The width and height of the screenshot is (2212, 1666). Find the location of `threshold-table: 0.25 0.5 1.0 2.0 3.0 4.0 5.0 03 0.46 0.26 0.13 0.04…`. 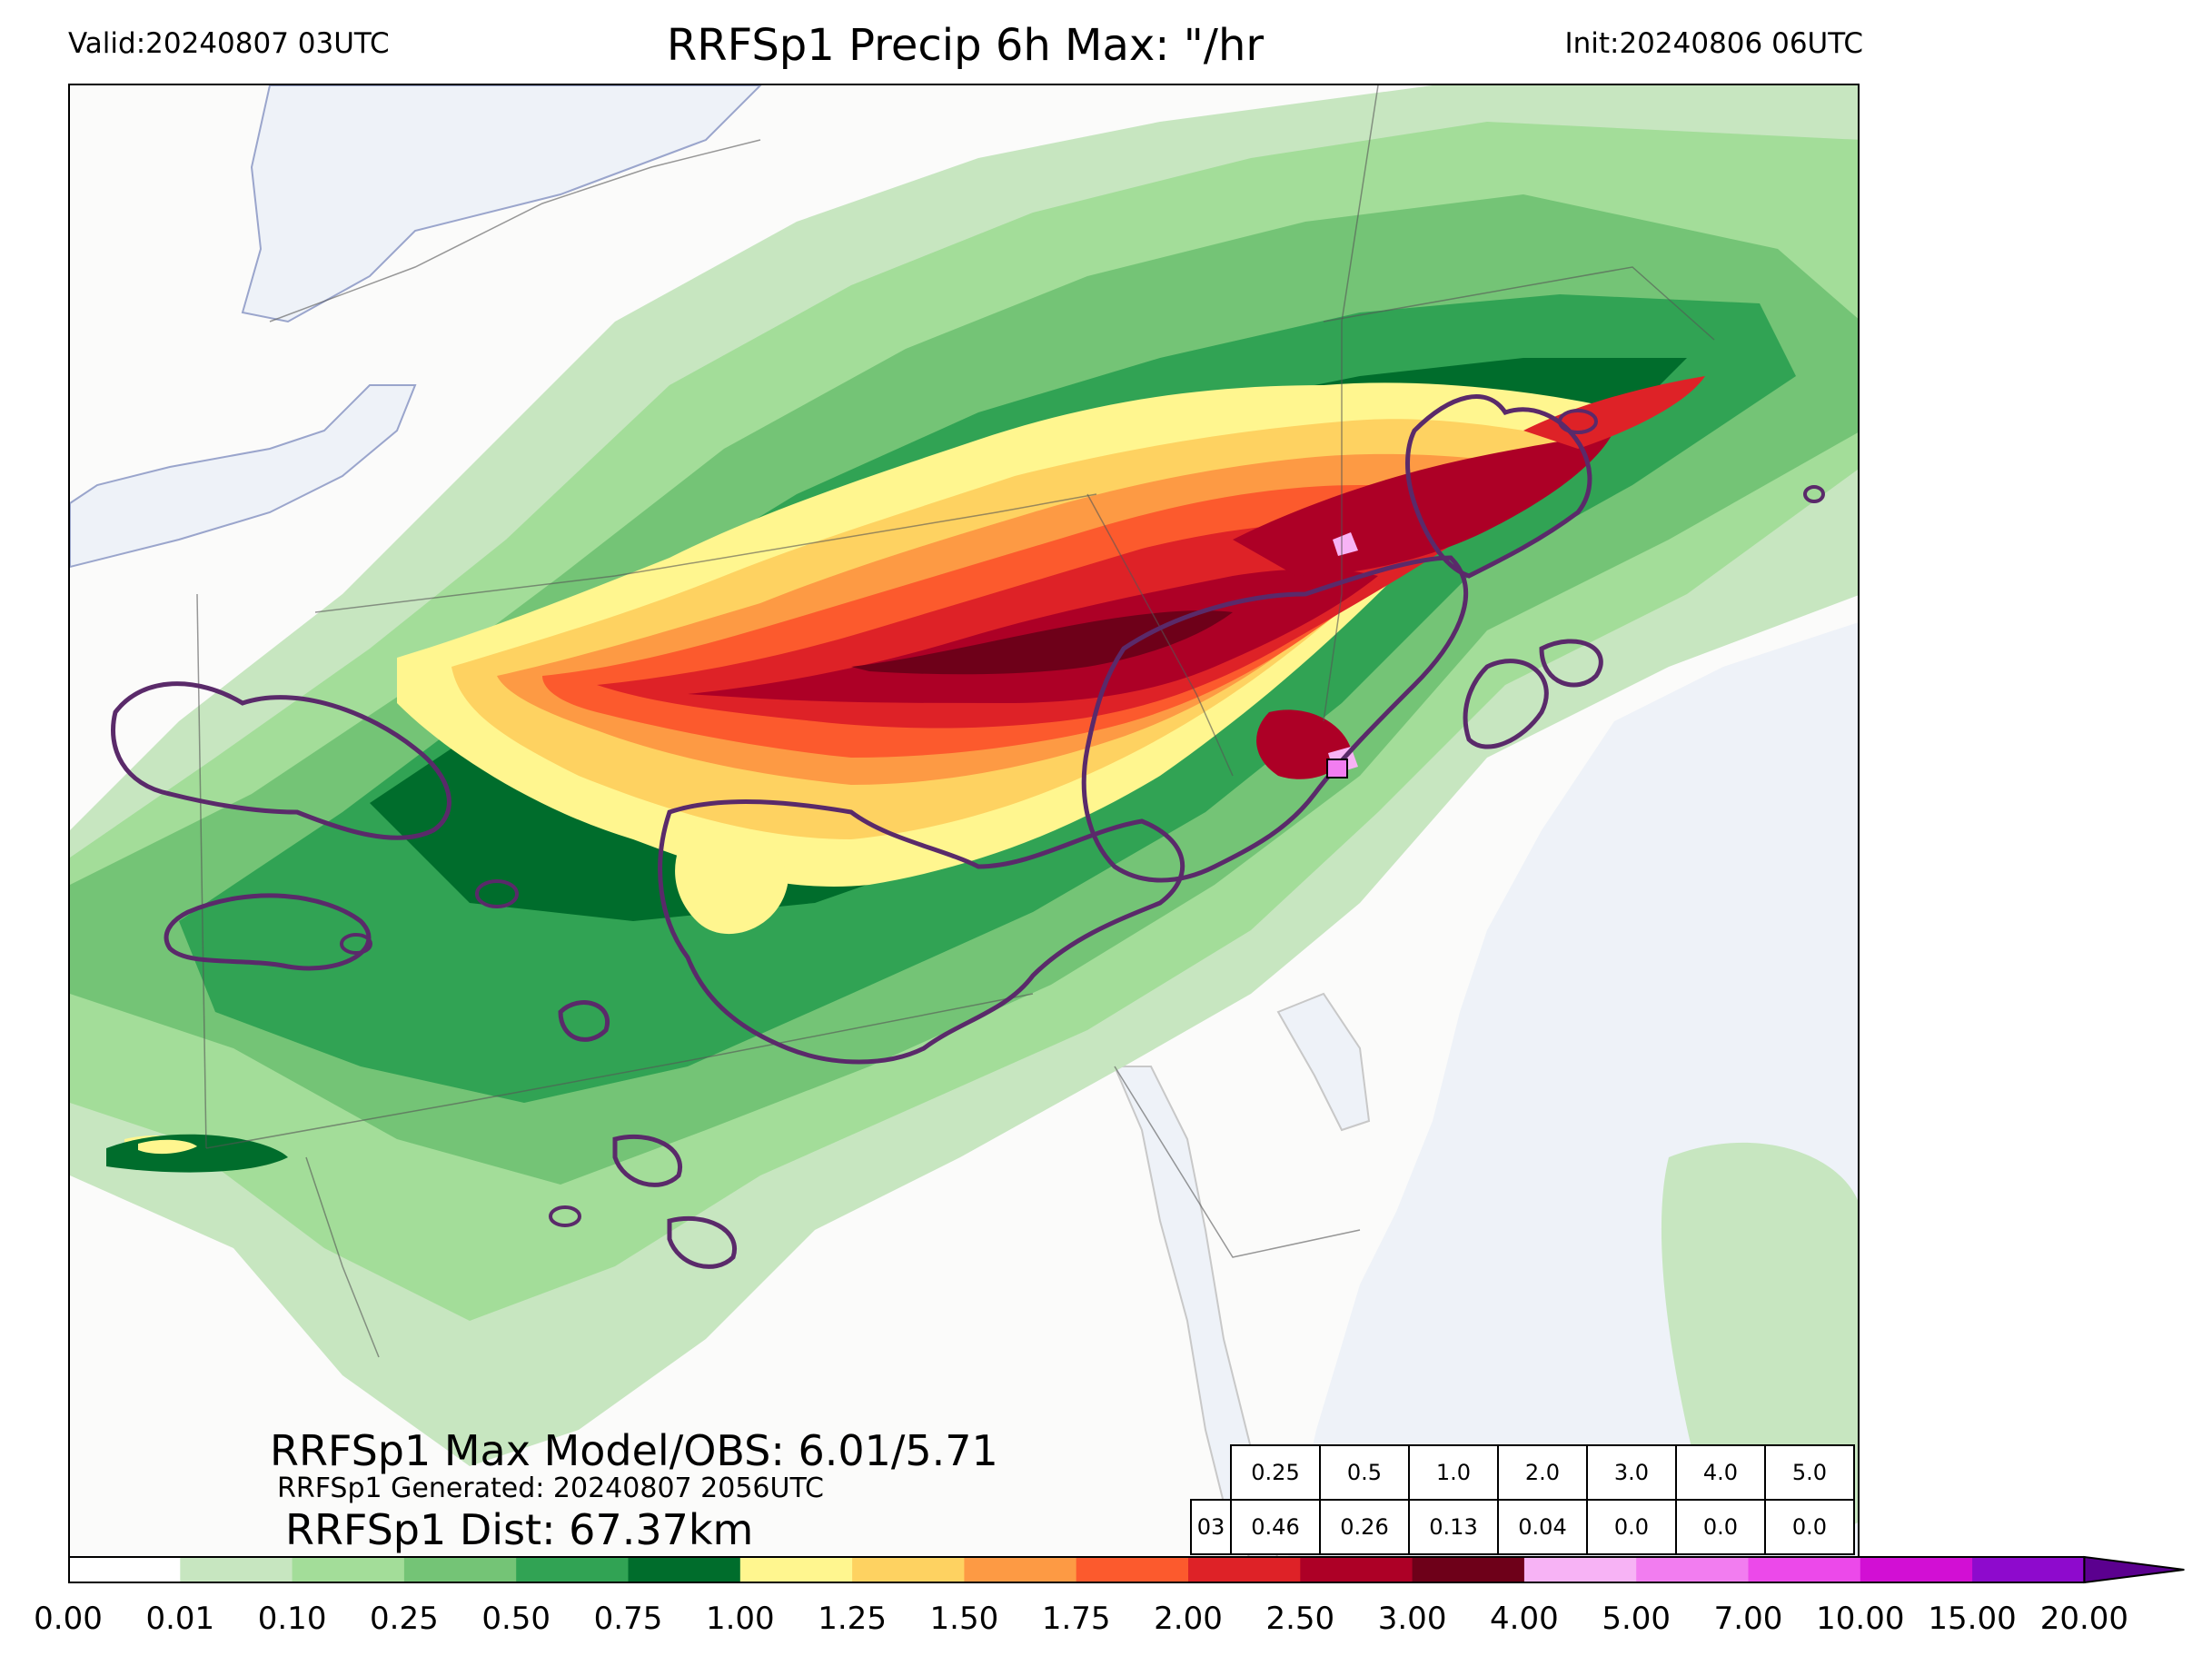

threshold-table: 0.25 0.5 1.0 2.0 3.0 4.0 5.0 03 0.46 0.26 0.13 0.04… is located at coordinates (1525, 1501).